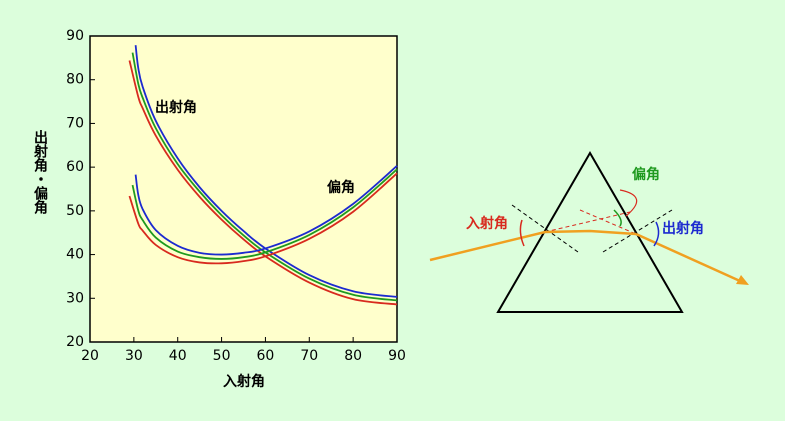 The width and height of the screenshot is (785, 421). I want to click on incidence-label: 入射角, so click(487, 223).